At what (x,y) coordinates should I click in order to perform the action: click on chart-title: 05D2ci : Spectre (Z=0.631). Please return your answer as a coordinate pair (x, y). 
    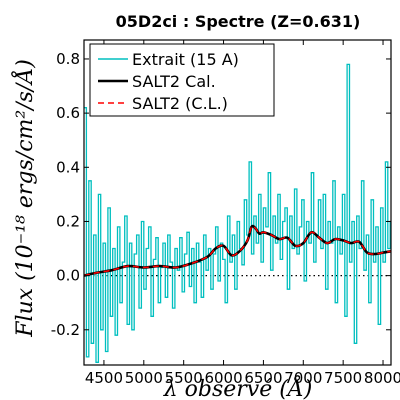
    Looking at the image, I should click on (238, 21).